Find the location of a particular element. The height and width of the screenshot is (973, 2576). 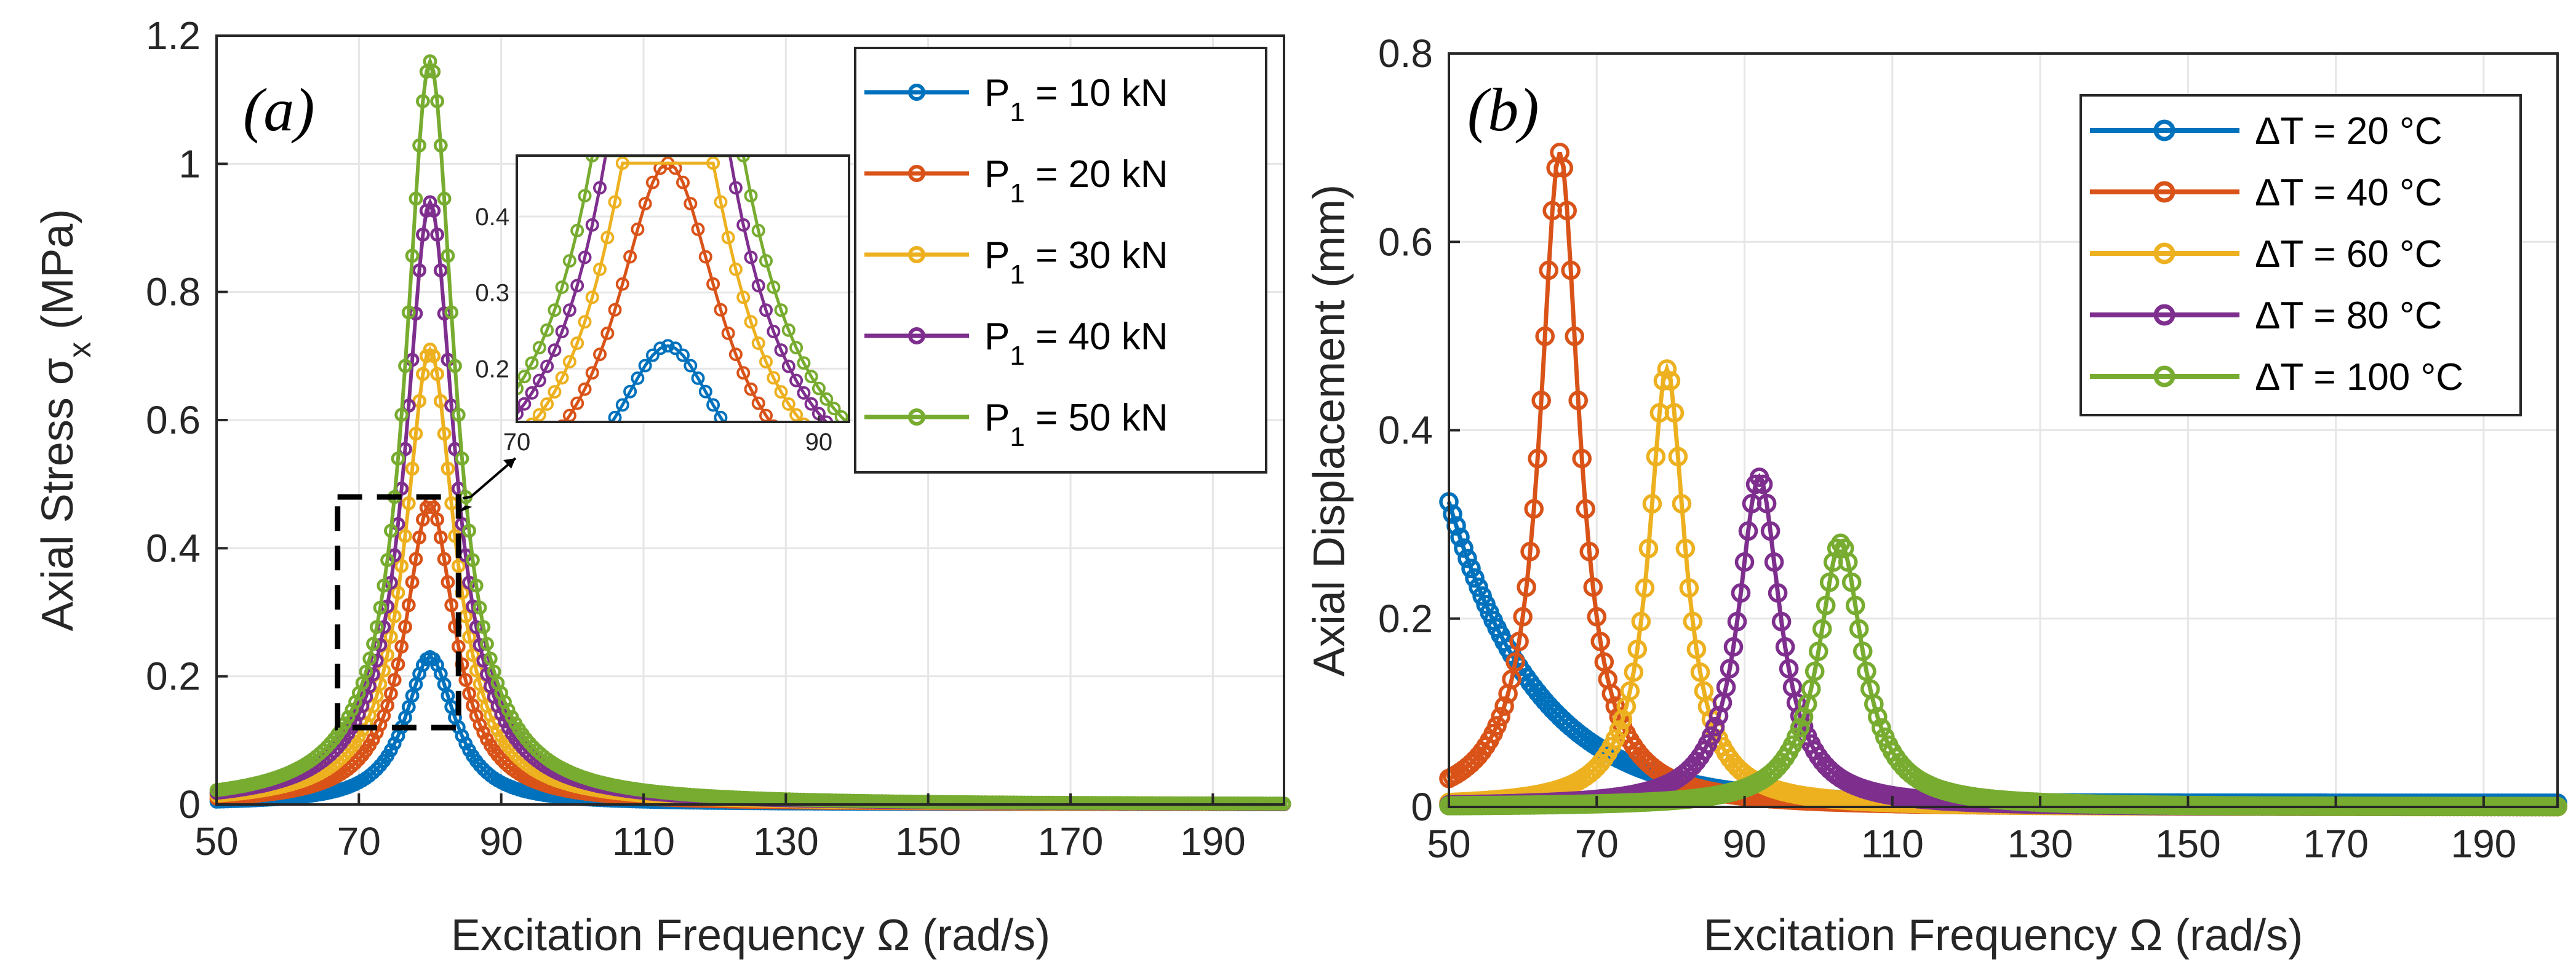

panel-a-legend-label-main-2: P is located at coordinates (997, 174).